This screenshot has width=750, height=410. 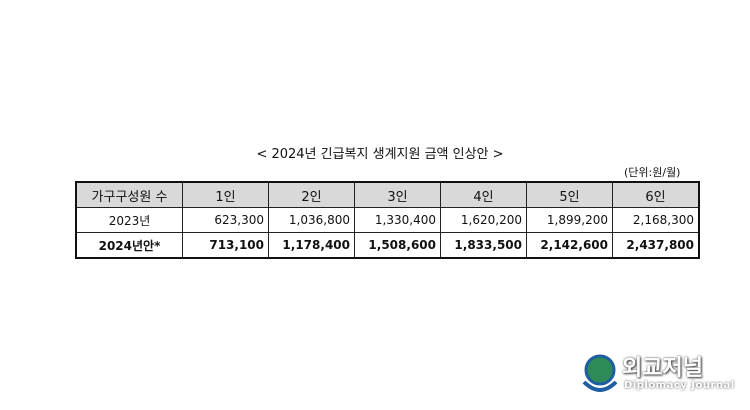 What do you see at coordinates (380, 154) in the screenshot?
I see `title: < 2024년 긴급복지 생계지원 금액 인상안 >` at bounding box center [380, 154].